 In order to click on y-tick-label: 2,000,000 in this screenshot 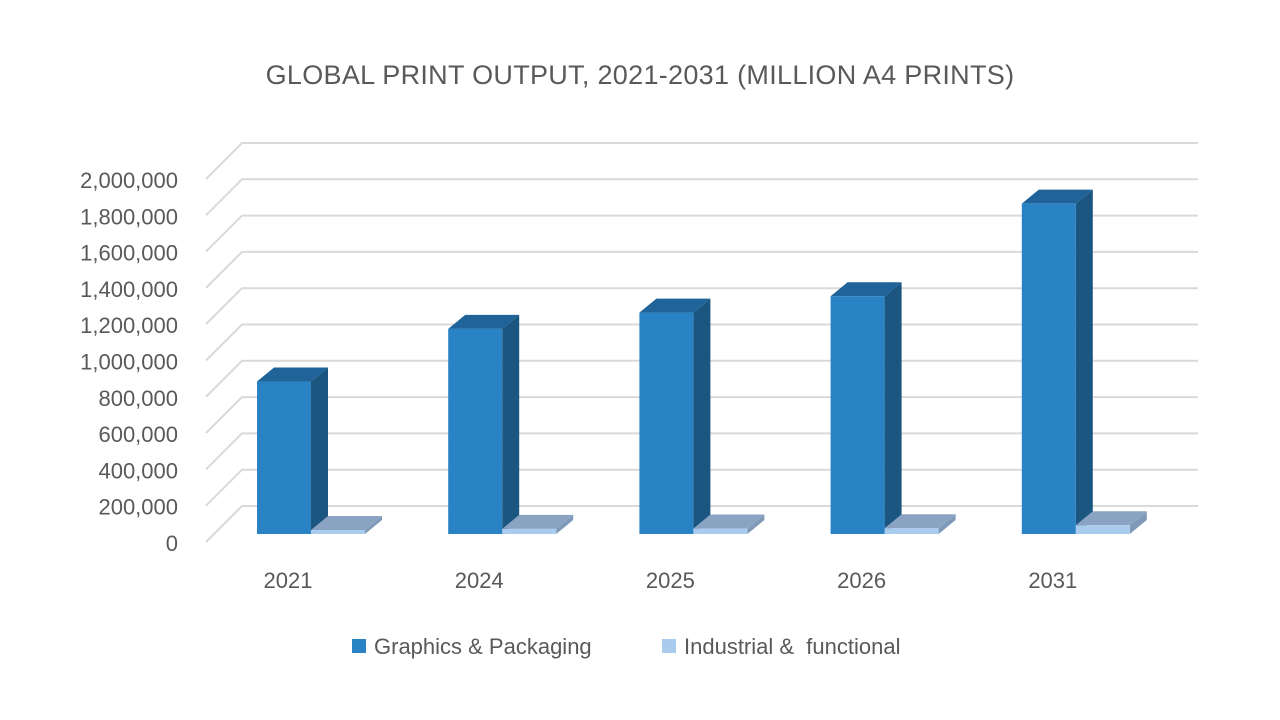, I will do `click(129, 180)`.